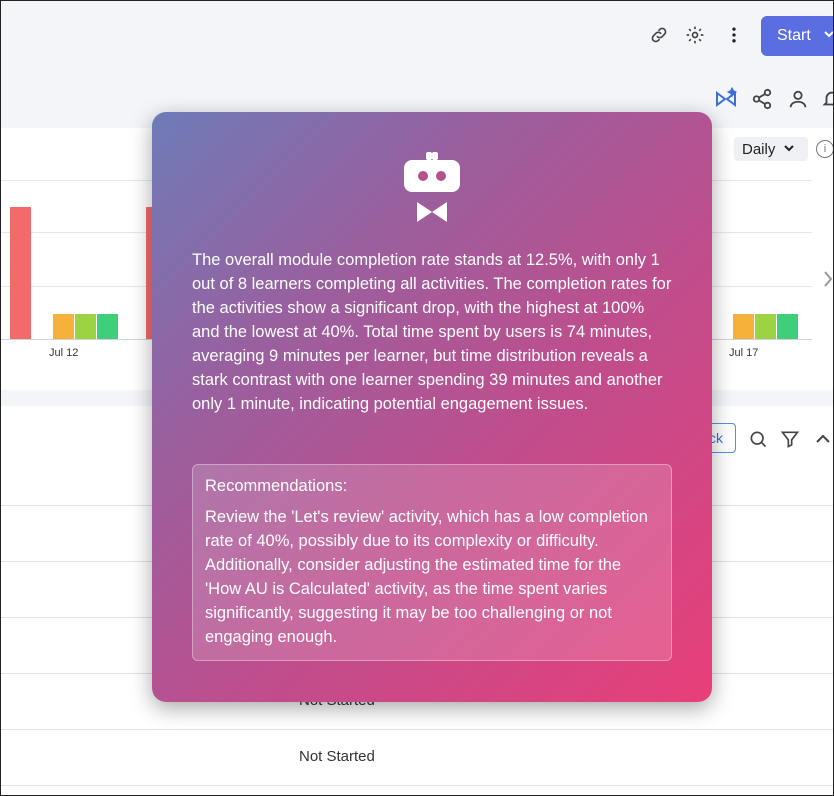 The image size is (834, 796). I want to click on top-bar, so click(417, 34).